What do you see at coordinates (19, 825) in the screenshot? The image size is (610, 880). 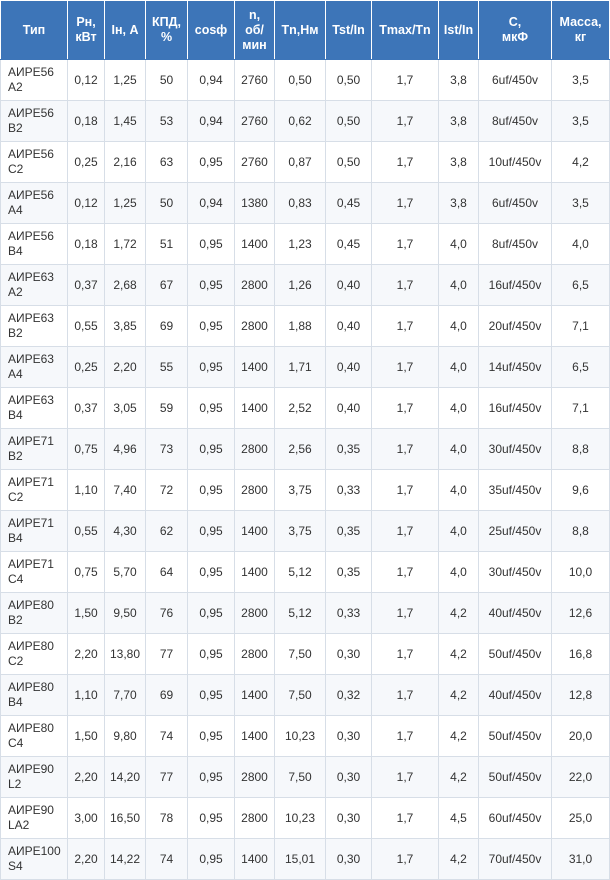 I see `type-label: LA2` at bounding box center [19, 825].